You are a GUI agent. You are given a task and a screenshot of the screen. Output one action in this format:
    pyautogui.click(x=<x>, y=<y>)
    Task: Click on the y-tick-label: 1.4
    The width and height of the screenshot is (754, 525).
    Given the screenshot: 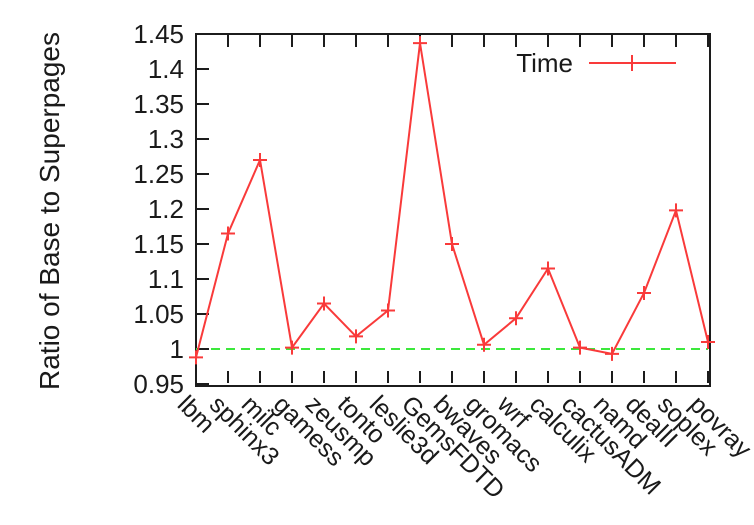 What is the action you would take?
    pyautogui.click(x=165, y=69)
    